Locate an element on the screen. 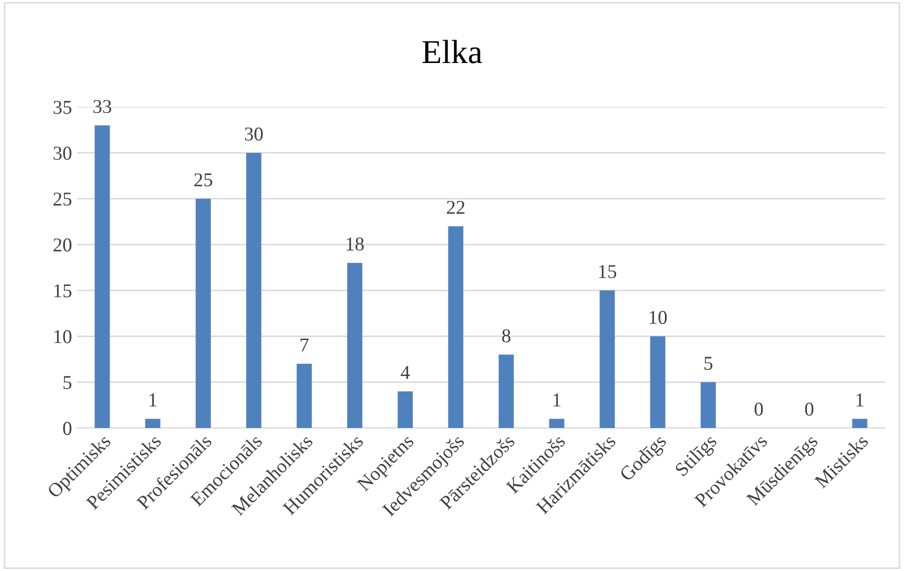  y-tick-label: 20 is located at coordinates (63, 245).